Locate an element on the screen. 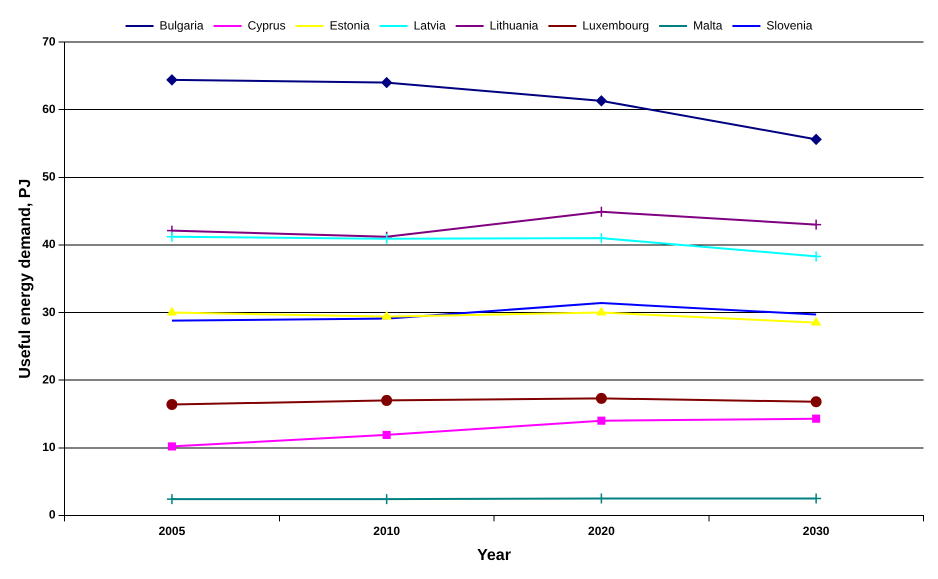 The height and width of the screenshot is (579, 938). y-tick-label: 30 is located at coordinates (49, 311).